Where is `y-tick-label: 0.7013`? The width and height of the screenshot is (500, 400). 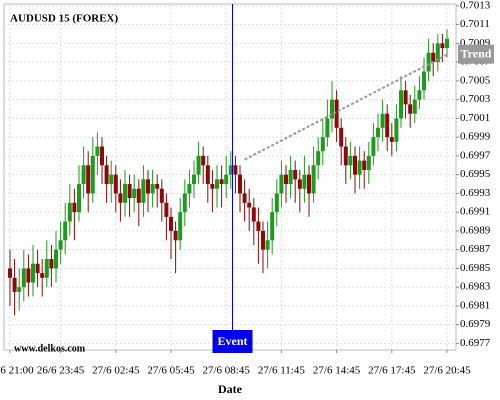 y-tick-label: 0.7013 is located at coordinates (475, 5).